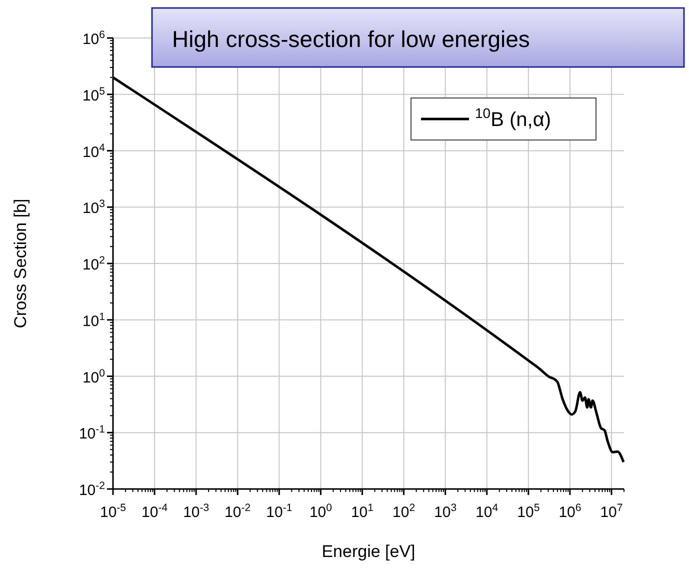 The height and width of the screenshot is (573, 689). What do you see at coordinates (155, 511) in the screenshot?
I see `x-tick-label: 10$^{-4}$` at bounding box center [155, 511].